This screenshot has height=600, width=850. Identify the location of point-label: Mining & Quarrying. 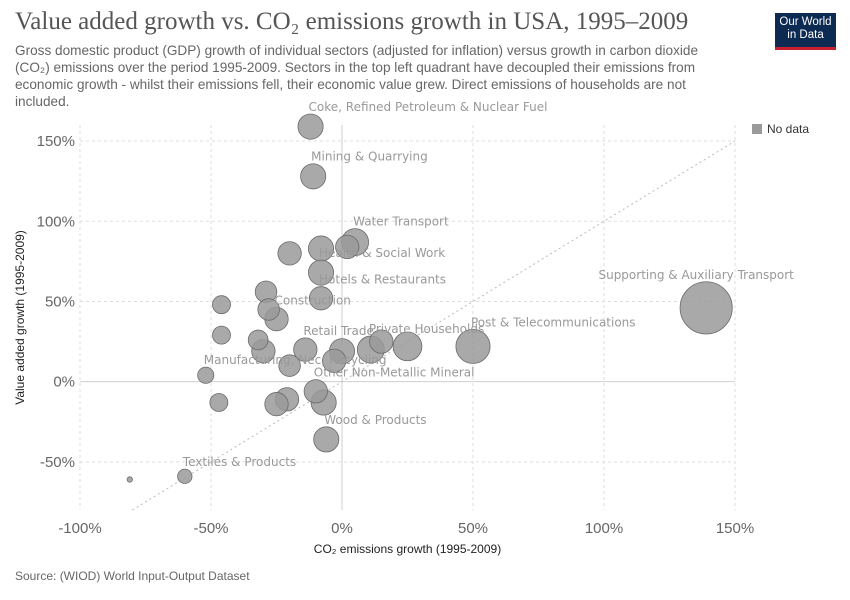
(369, 157).